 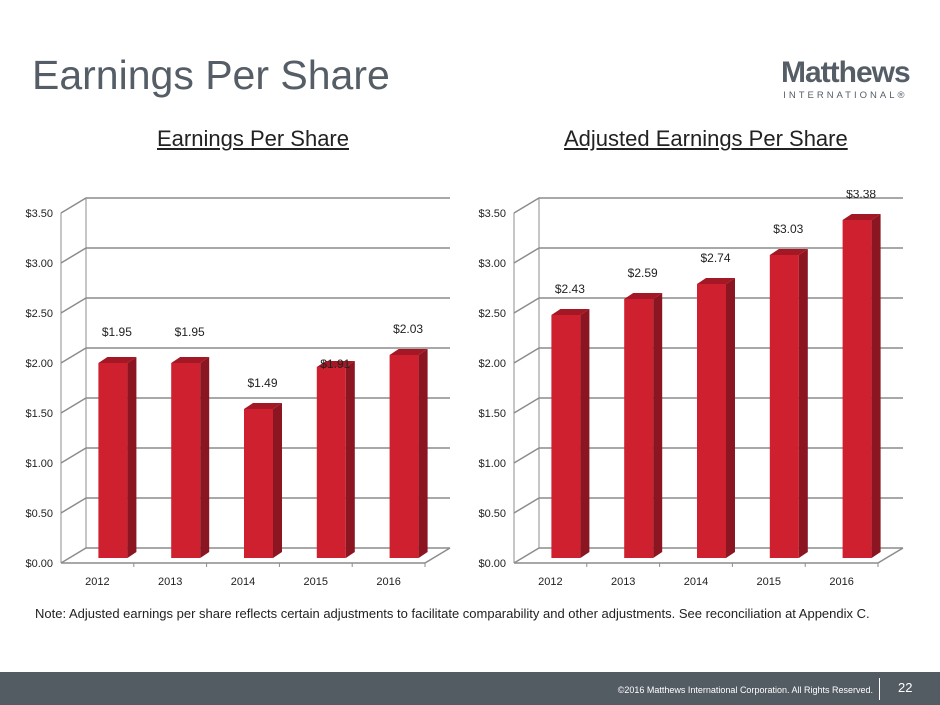 I want to click on data-label: $2.43, so click(x=570, y=289).